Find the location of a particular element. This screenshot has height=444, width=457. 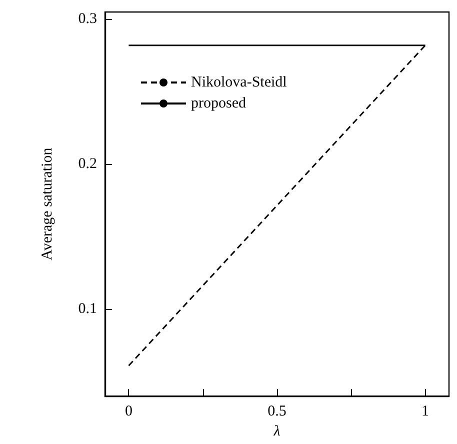

y-axis-title: Average saturation is located at coordinates (48, 203).